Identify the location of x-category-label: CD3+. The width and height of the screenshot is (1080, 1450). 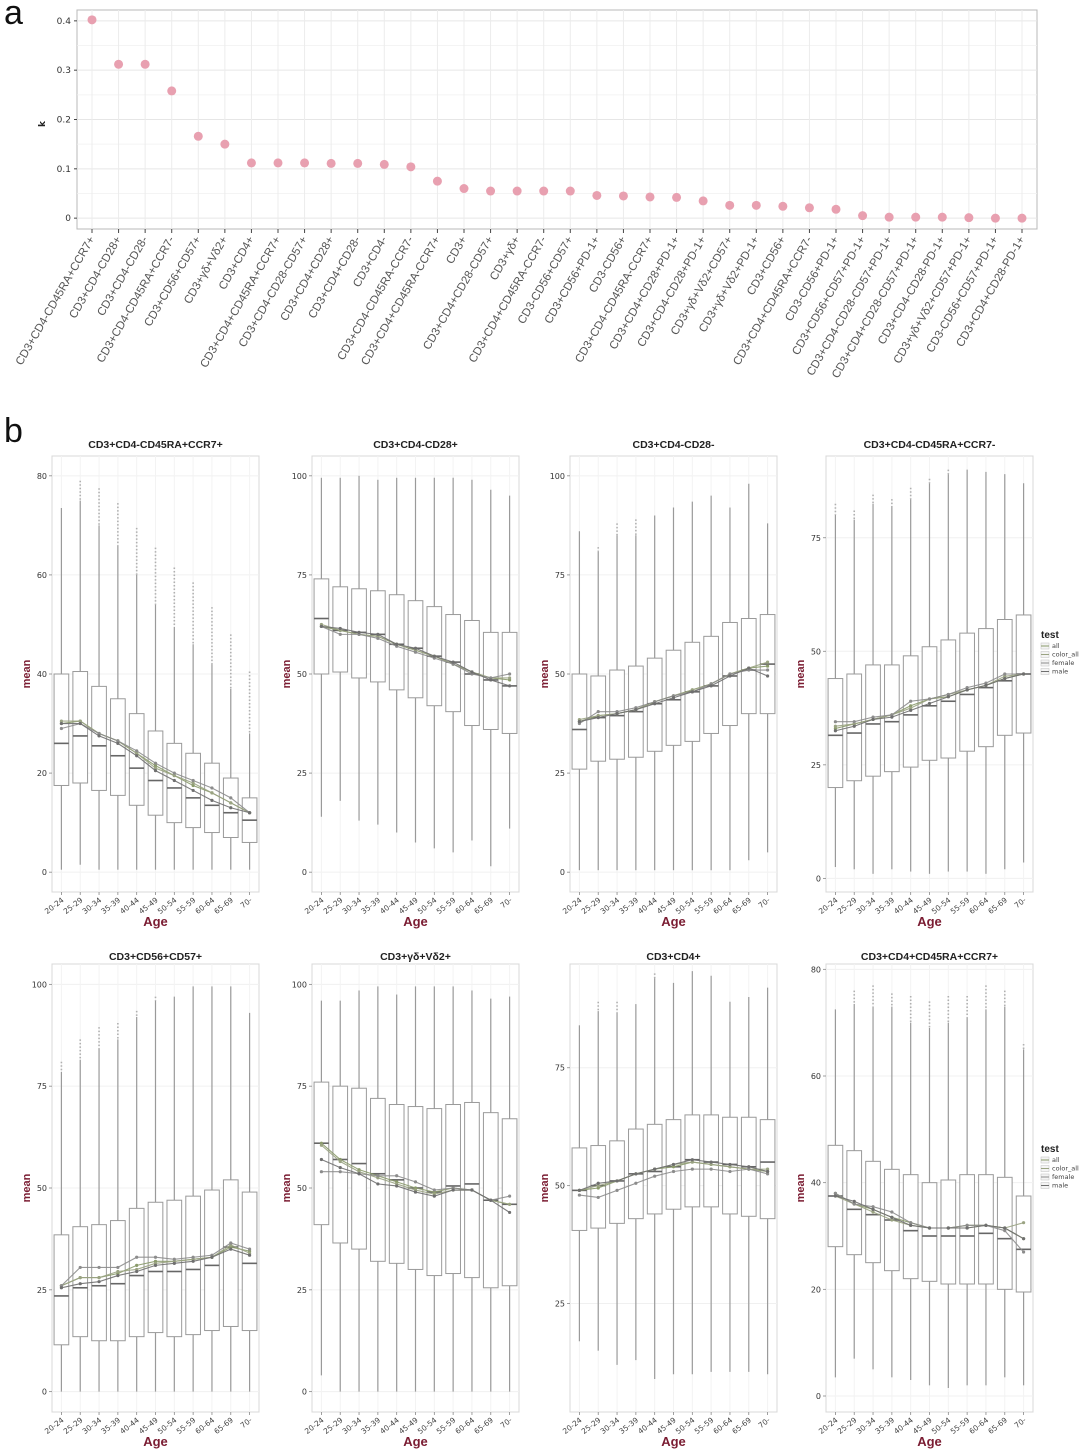
(456, 250).